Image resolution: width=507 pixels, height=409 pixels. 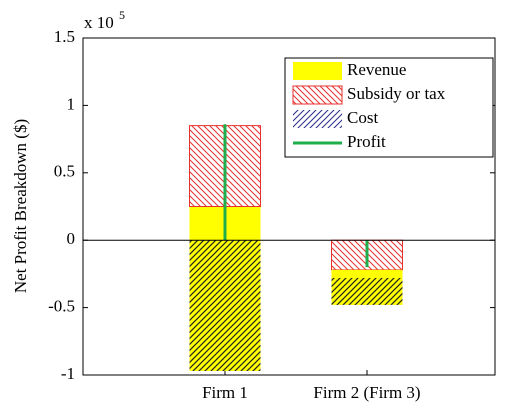 What do you see at coordinates (68, 373) in the screenshot?
I see `y-tick-label: -1` at bounding box center [68, 373].